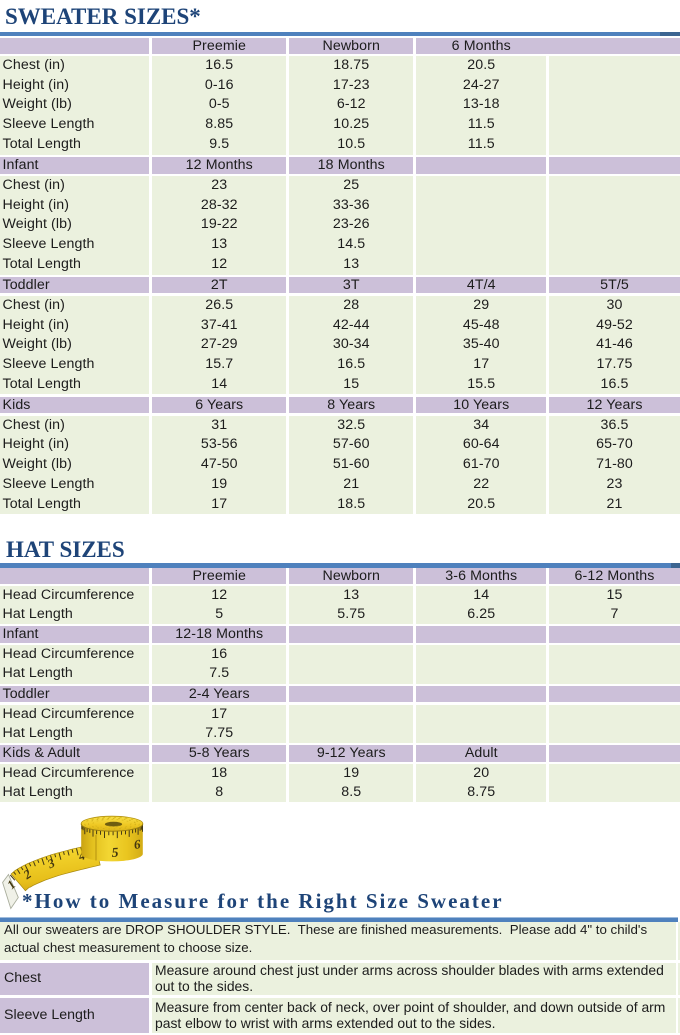 The image size is (680, 1035). Describe the element at coordinates (115, 852) in the screenshot. I see `svg-text: 5` at that location.